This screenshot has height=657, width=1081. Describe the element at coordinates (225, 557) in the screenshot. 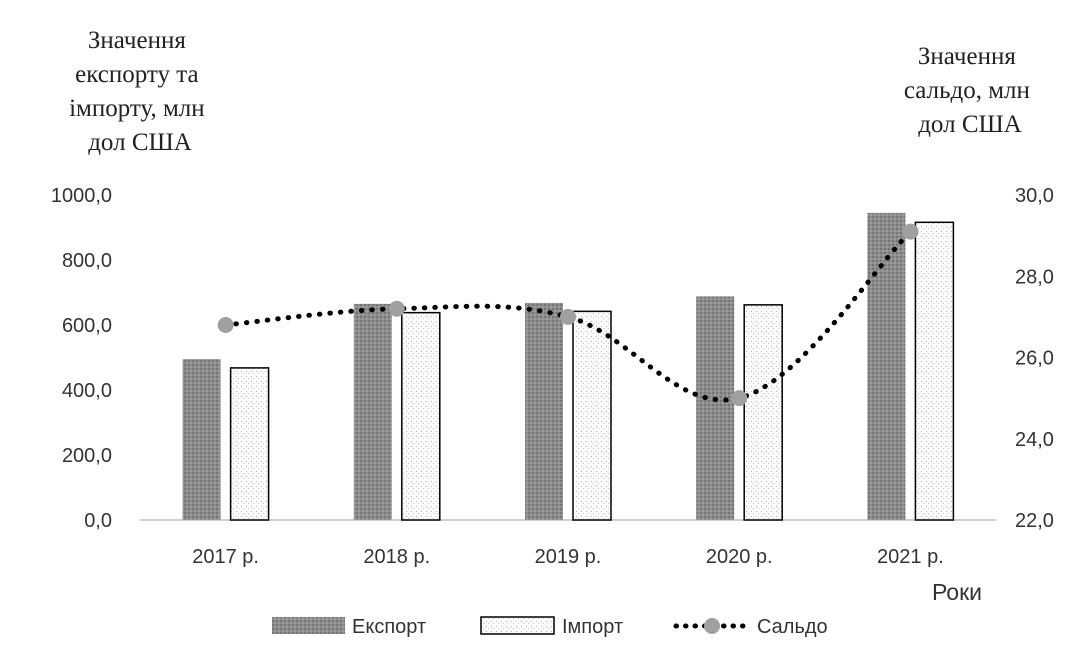

I see `x-category-label: 2017 р.` at that location.